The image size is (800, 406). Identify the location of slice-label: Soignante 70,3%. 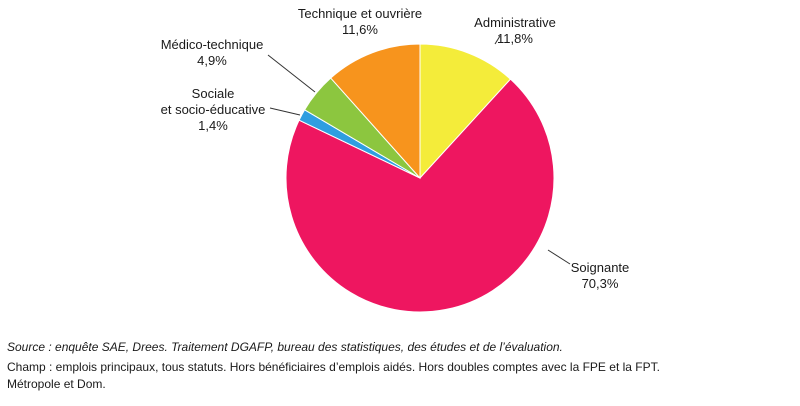
(600, 275).